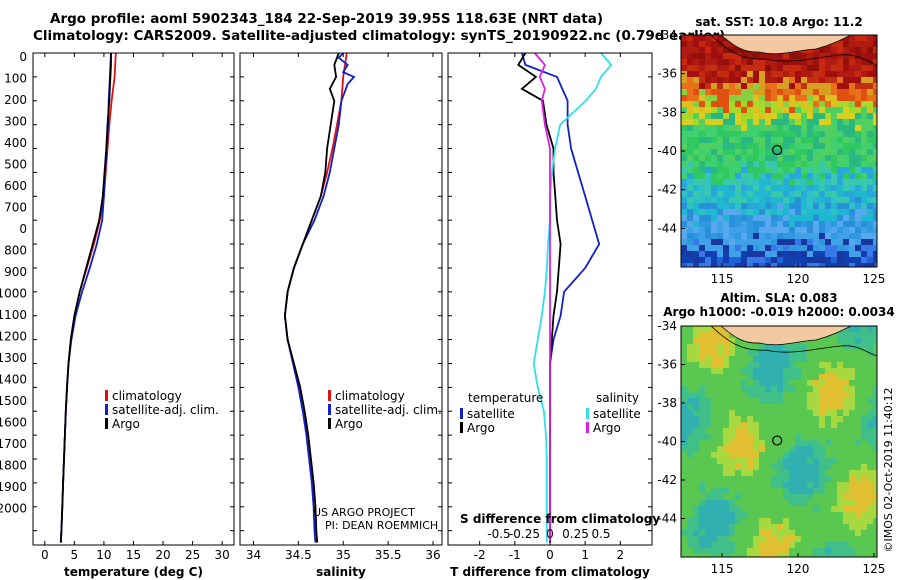 Image resolution: width=900 pixels, height=580 pixels. I want to click on x-tick-label: 34, so click(253, 555).